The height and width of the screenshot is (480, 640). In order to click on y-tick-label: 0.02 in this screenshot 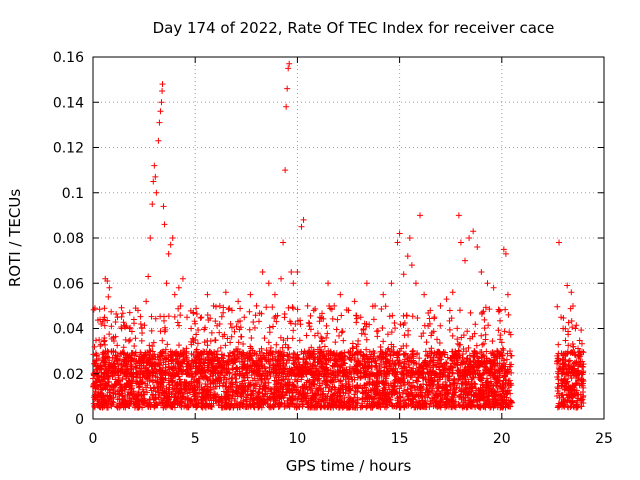, I will do `click(68, 375)`.